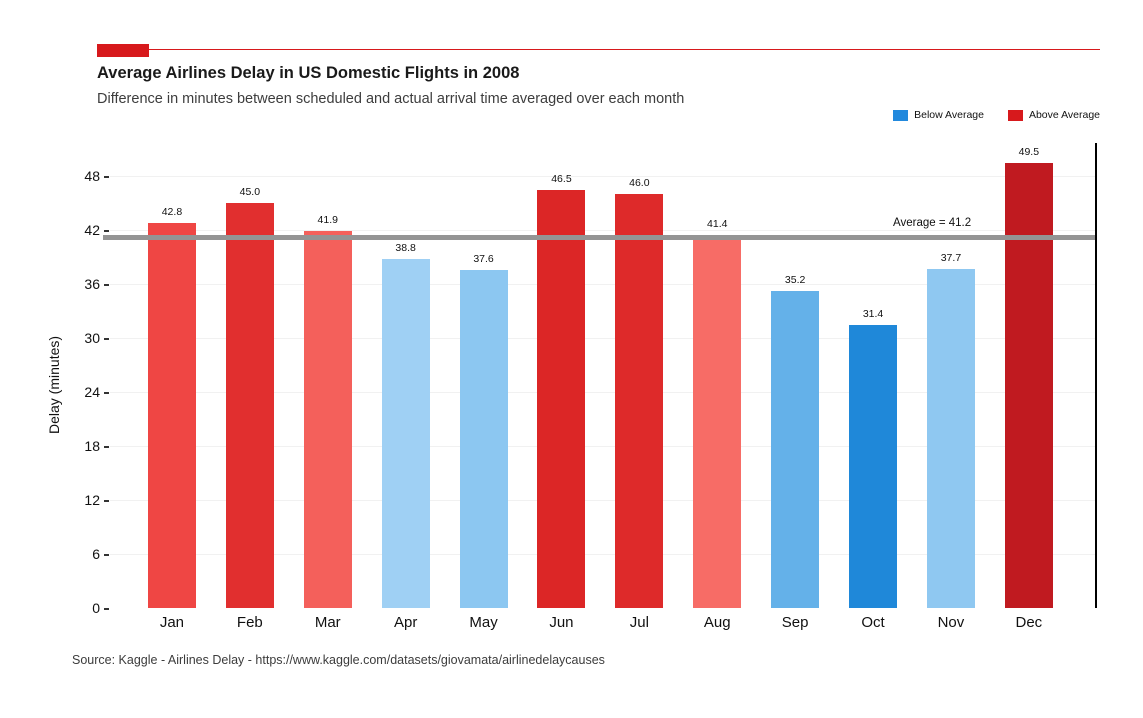 The height and width of the screenshot is (718, 1143). Describe the element at coordinates (873, 466) in the screenshot. I see `bar-oct` at that location.